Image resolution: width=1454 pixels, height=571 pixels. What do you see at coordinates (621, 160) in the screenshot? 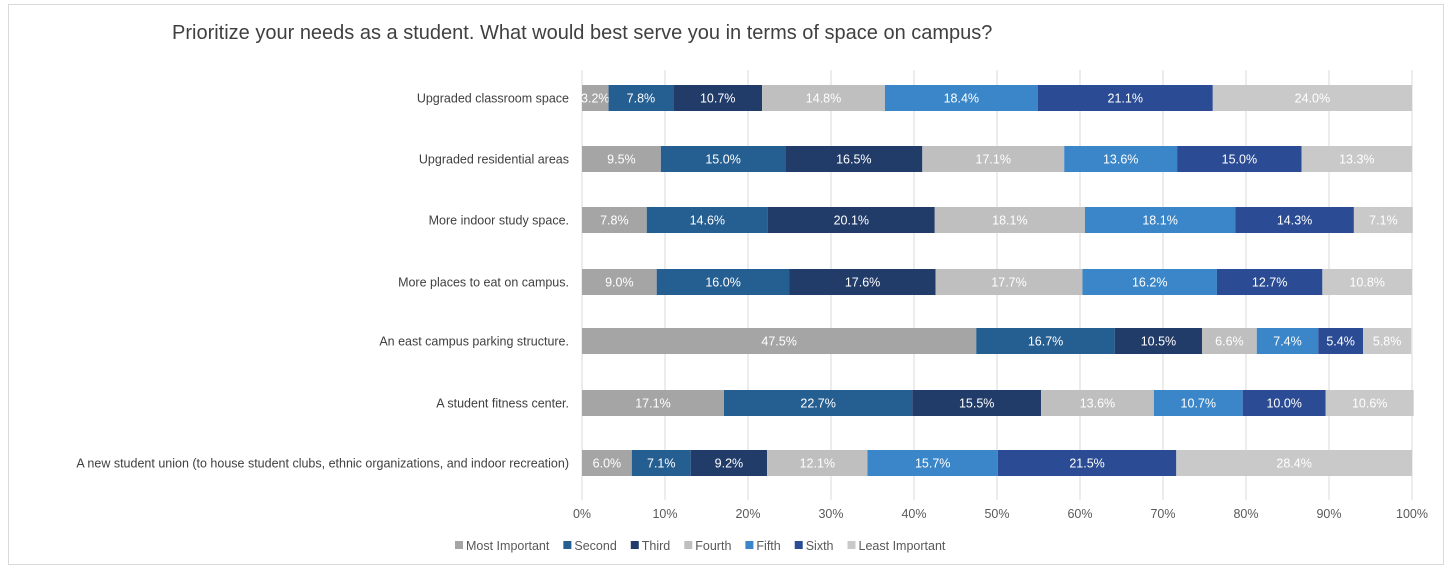
I see `data-label: 9.5%` at bounding box center [621, 160].